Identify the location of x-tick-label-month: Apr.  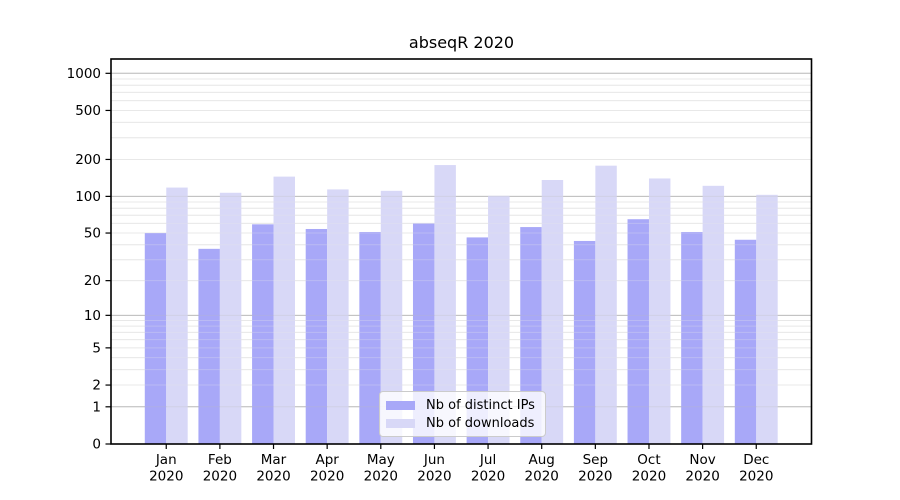
(327, 460).